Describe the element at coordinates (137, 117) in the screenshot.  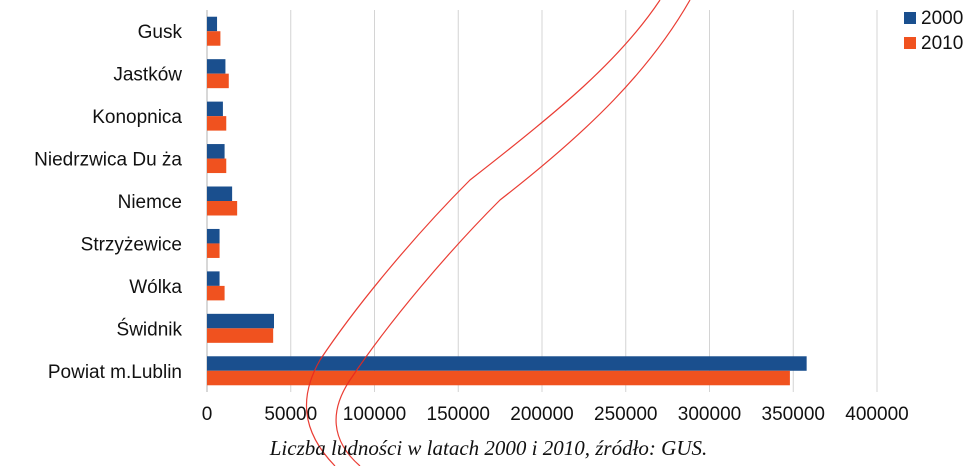
I see `category-label: Konopnica` at that location.